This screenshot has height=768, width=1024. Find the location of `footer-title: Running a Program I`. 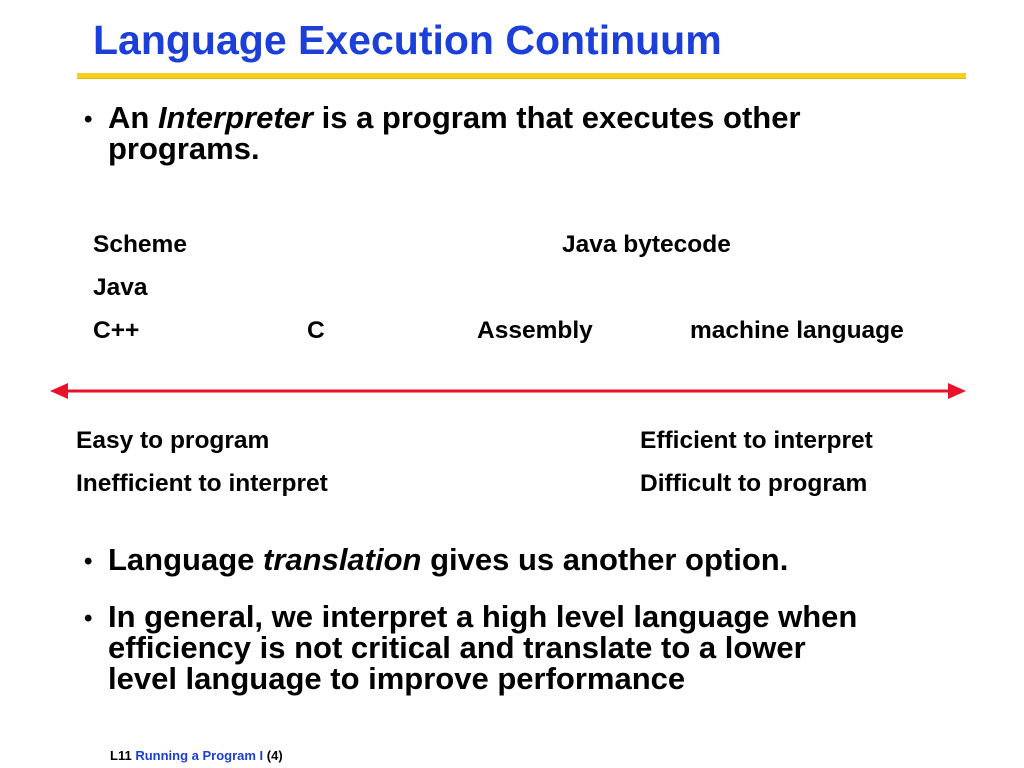

footer-title: Running a Program I is located at coordinates (199, 755).